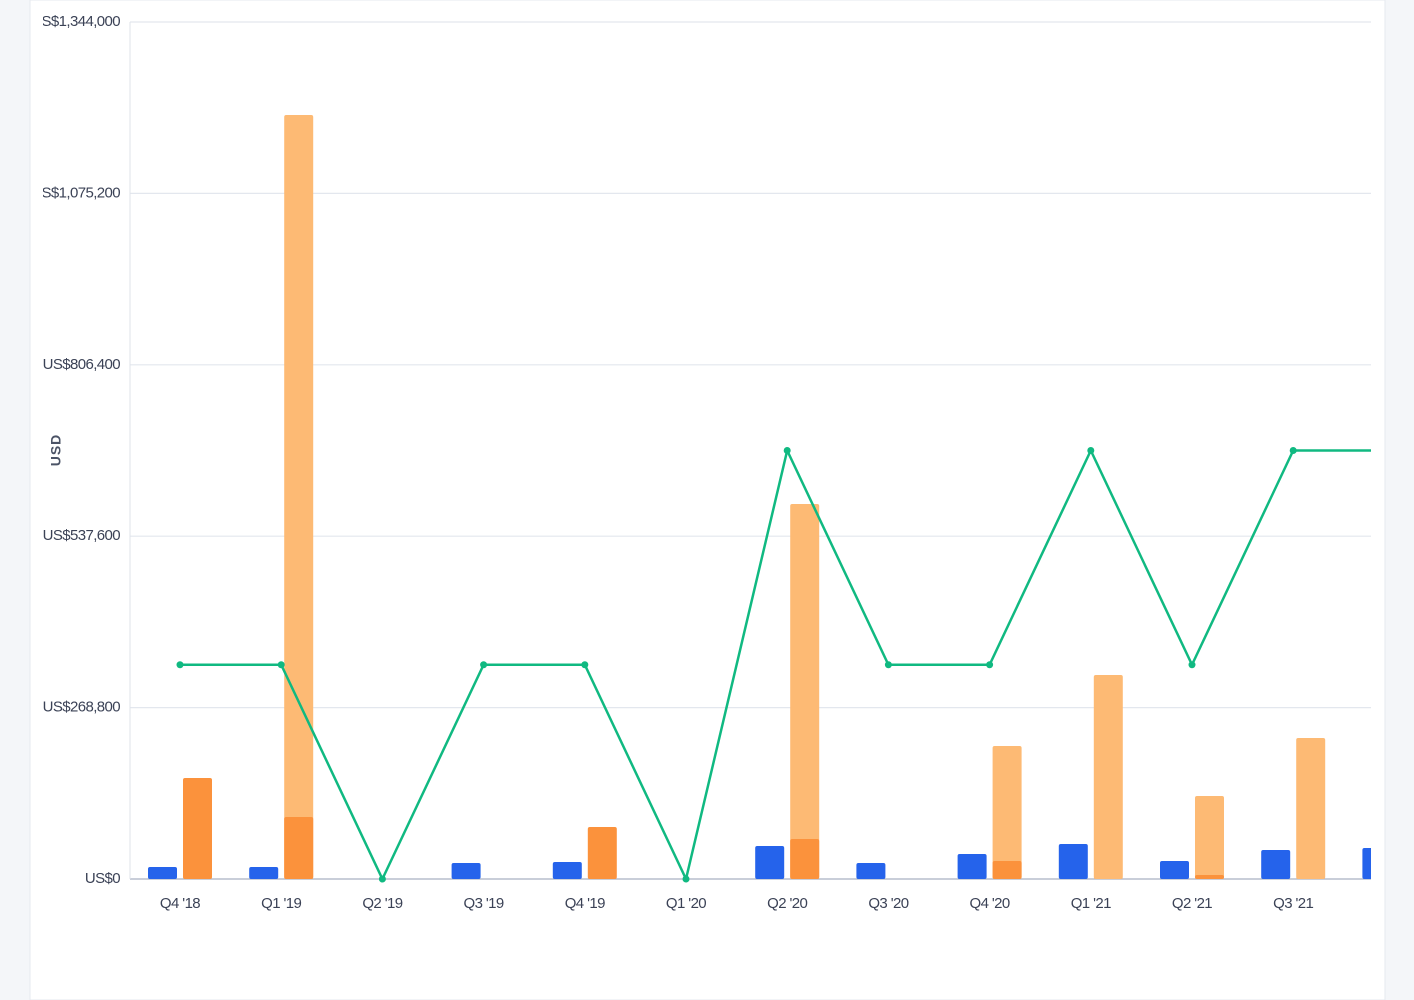 The width and height of the screenshot is (1414, 1000). Describe the element at coordinates (585, 903) in the screenshot. I see `x-tick-label: Q4 '19` at that location.